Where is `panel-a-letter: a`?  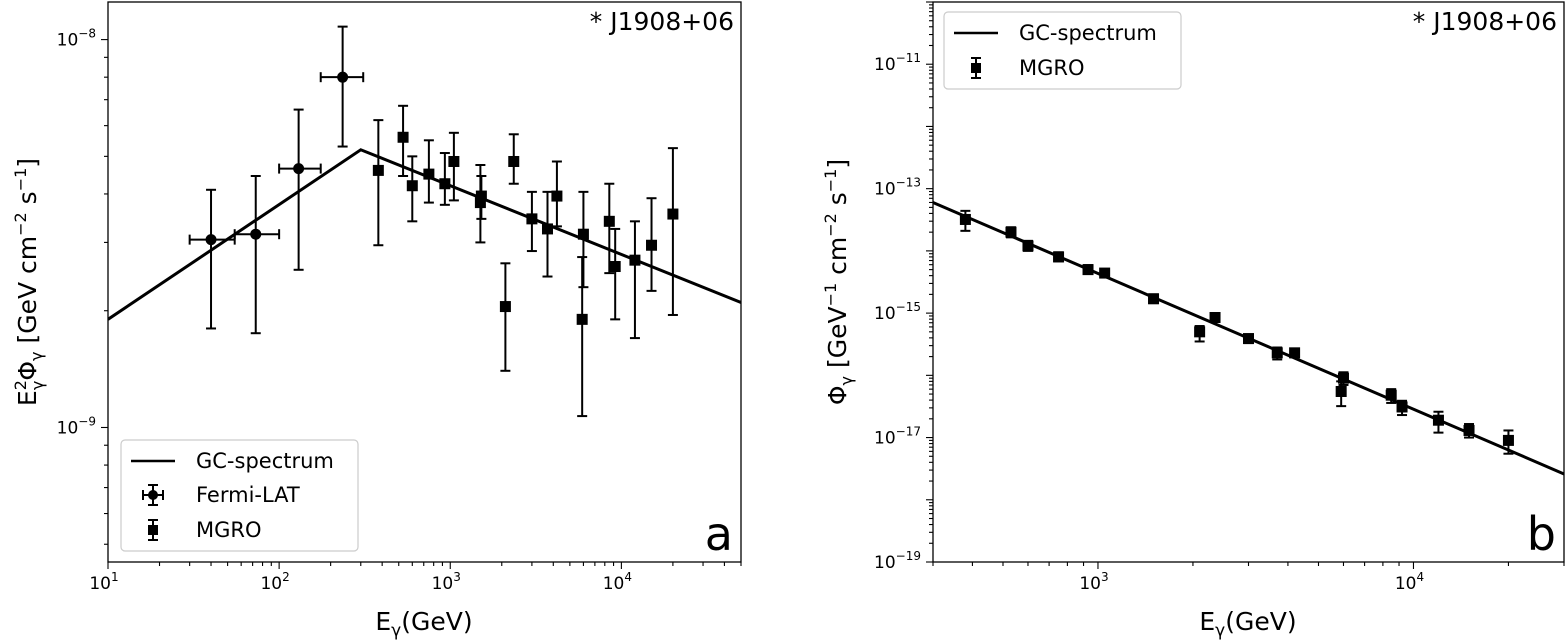
panel-a-letter: a is located at coordinates (719, 534).